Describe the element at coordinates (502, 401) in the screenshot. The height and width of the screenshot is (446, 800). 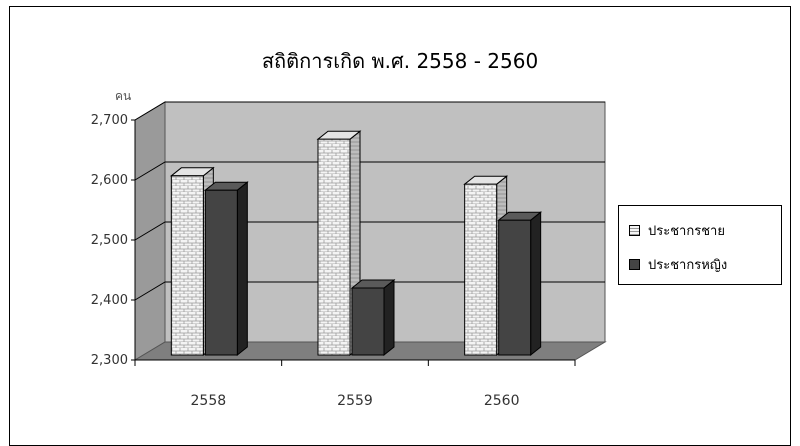
I see `x-tick-label: 2560` at that location.